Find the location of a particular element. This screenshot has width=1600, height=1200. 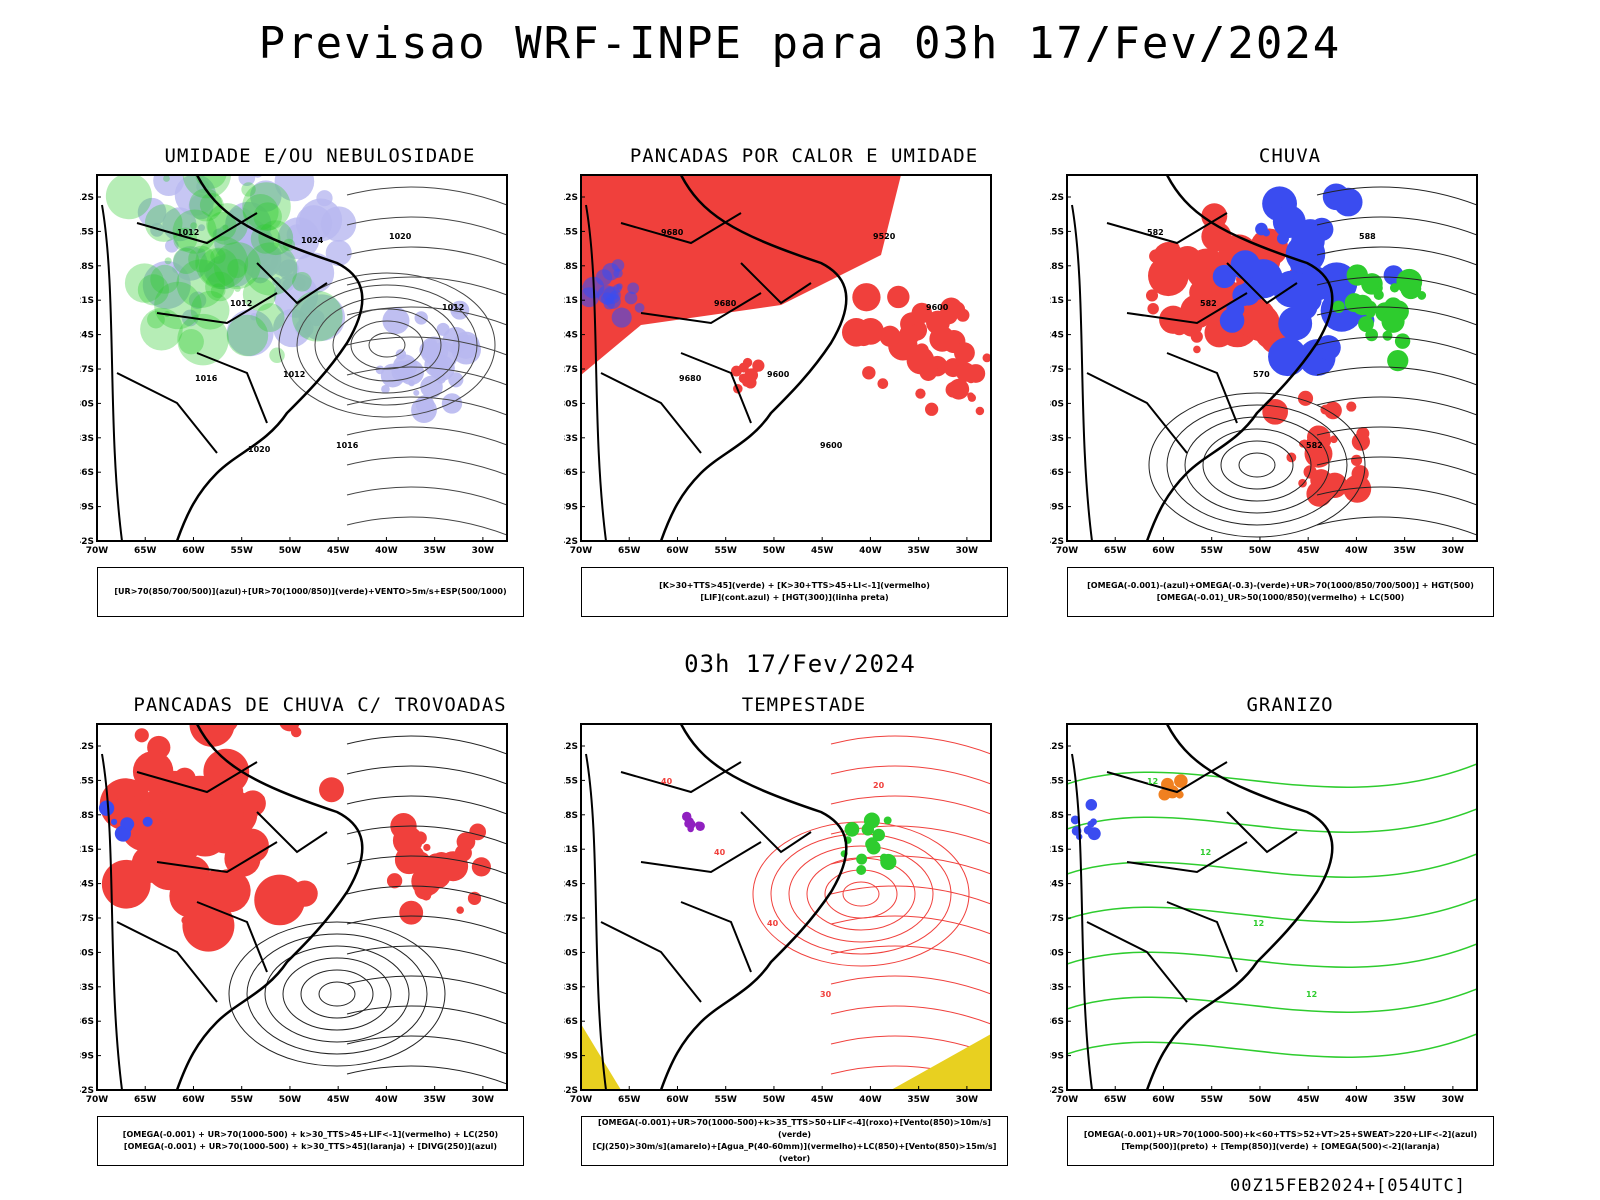

map-content: 9680 9680 9600 9600 9520 9600 9680 is located at coordinates (786, 358).